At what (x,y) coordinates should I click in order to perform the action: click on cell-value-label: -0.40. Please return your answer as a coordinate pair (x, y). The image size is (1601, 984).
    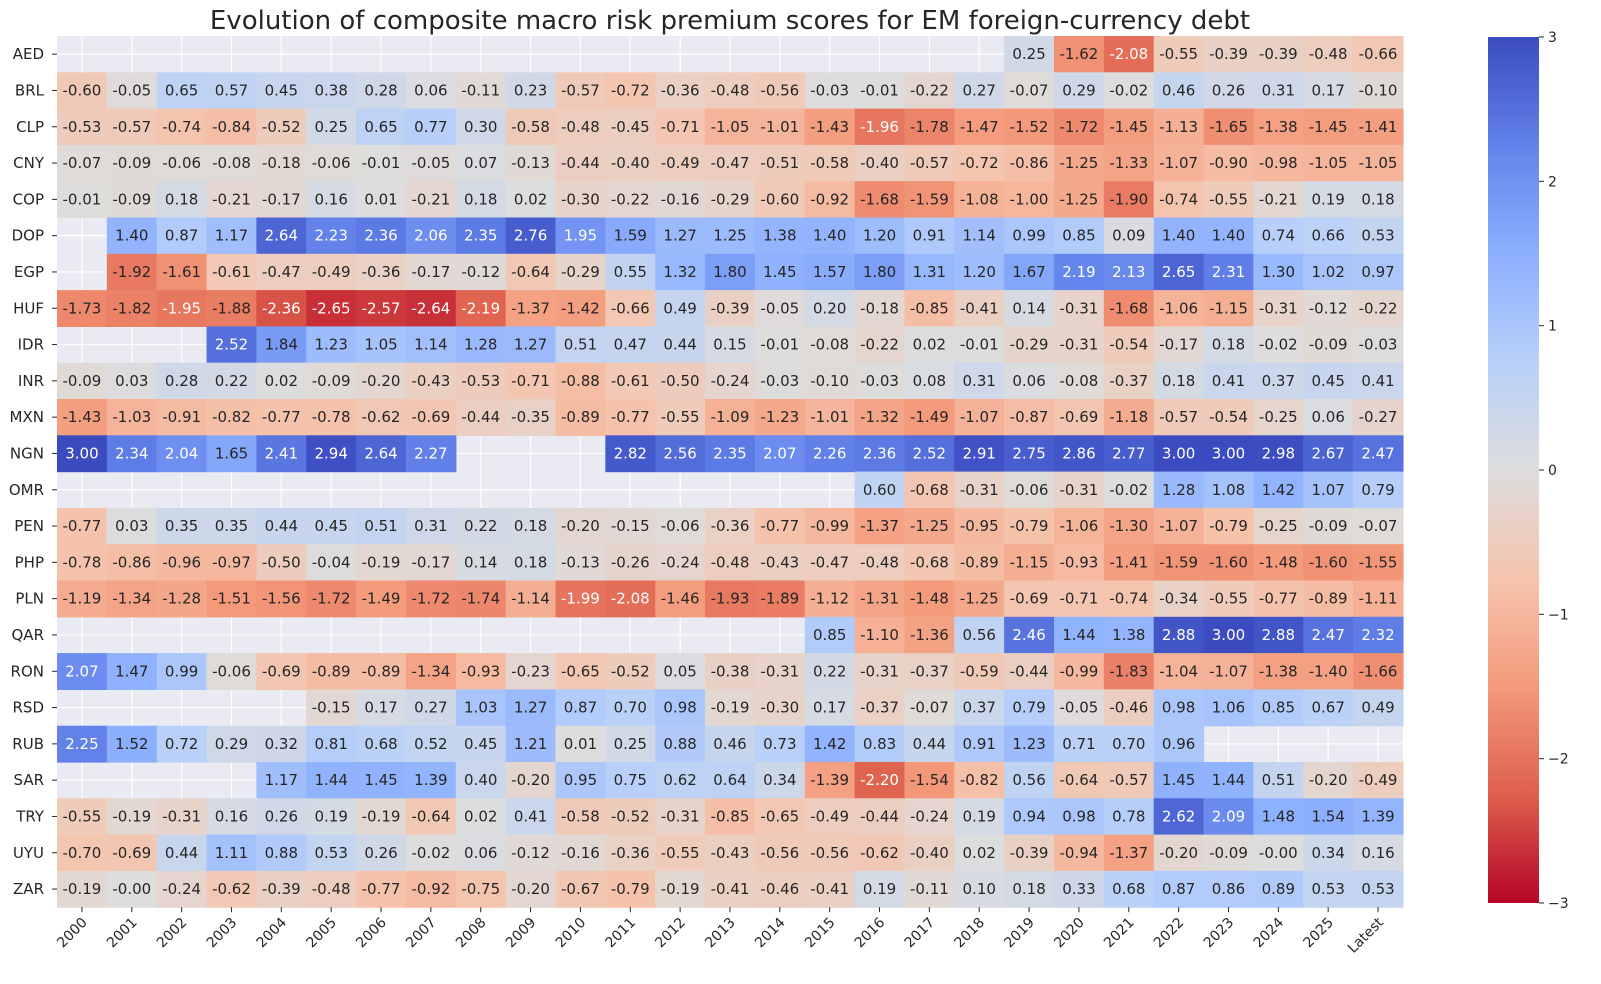
    Looking at the image, I should click on (879, 163).